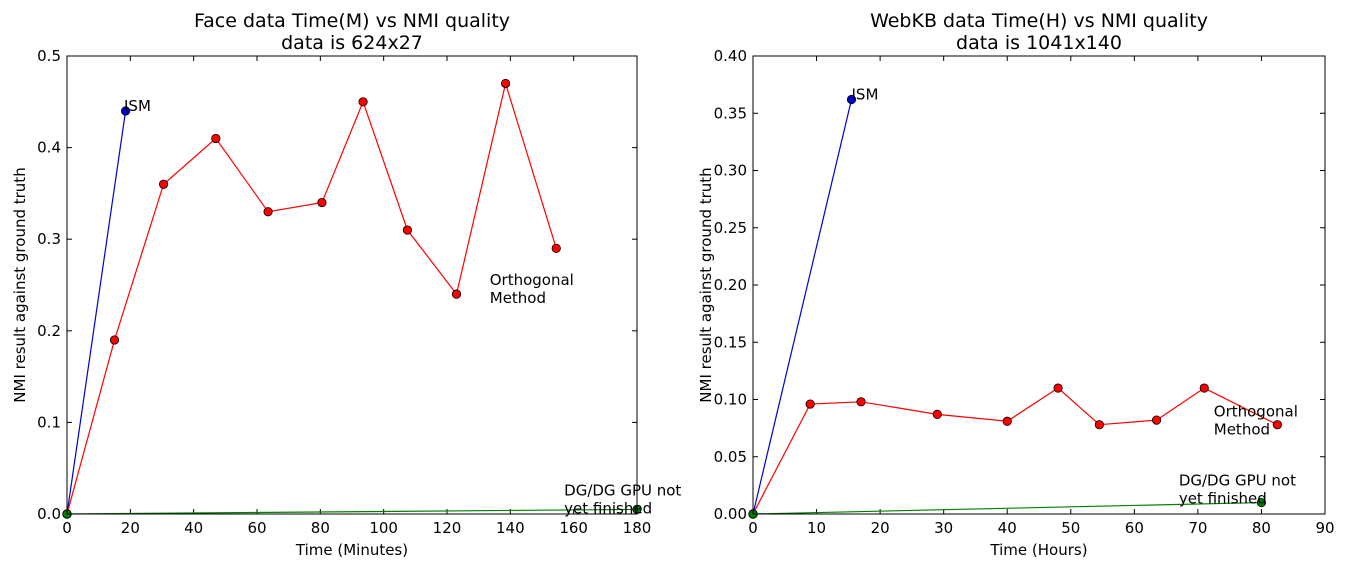  I want to click on y-tick-label: 0.4, so click(49, 148).